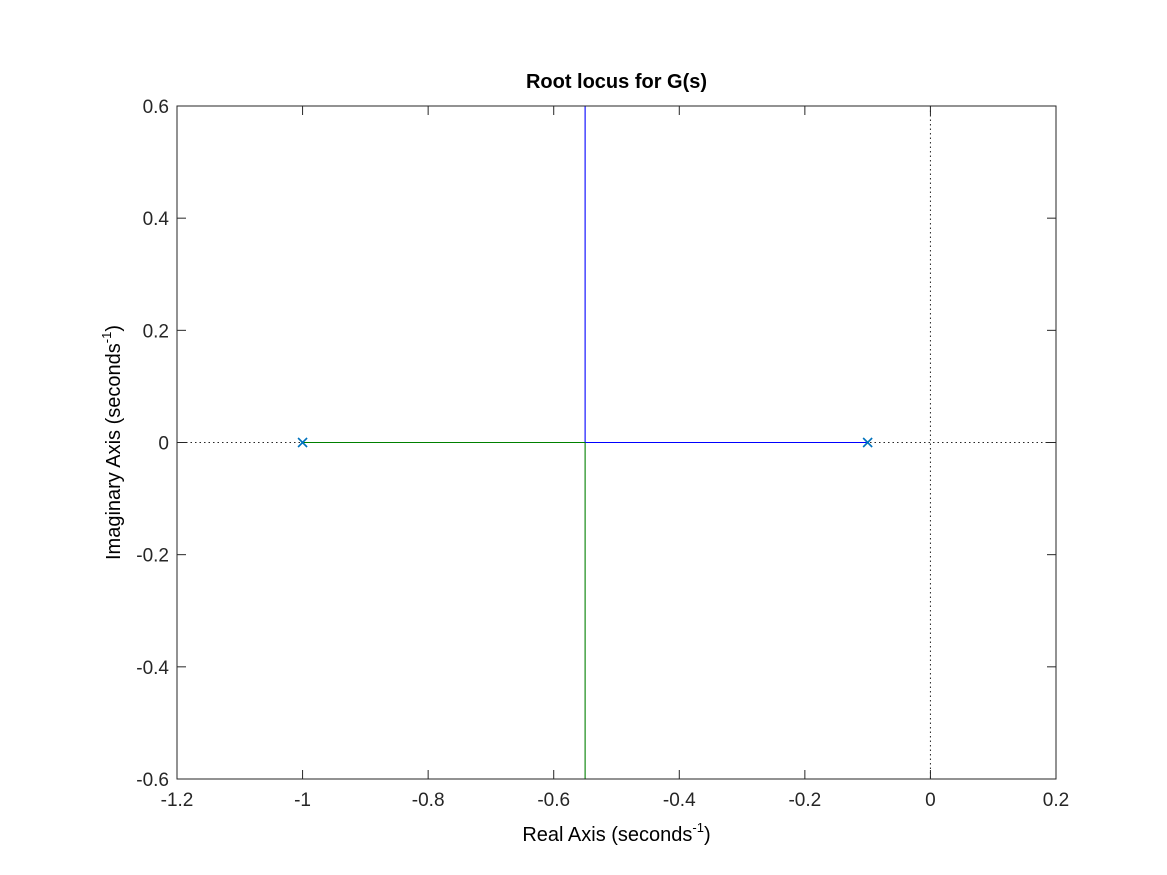 This screenshot has width=1167, height=875. Describe the element at coordinates (106, 338) in the screenshot. I see `y-axis-label-superscript: -1` at that location.